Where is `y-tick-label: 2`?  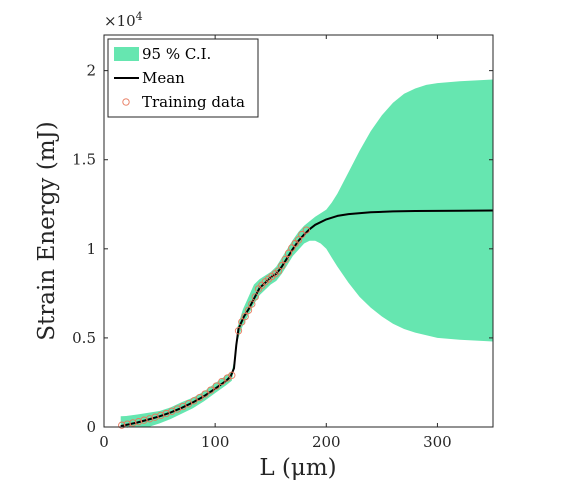
y-tick-label: 2 is located at coordinates (91, 71).